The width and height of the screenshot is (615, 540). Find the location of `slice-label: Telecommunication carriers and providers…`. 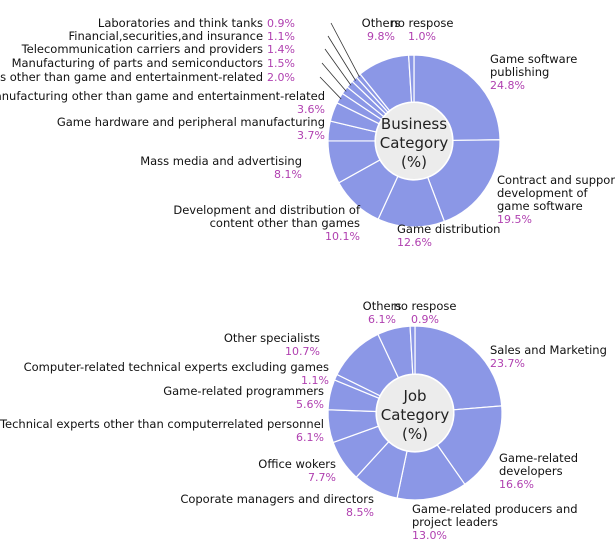

slice-label: Telecommunication carriers and providers… is located at coordinates (158, 49).